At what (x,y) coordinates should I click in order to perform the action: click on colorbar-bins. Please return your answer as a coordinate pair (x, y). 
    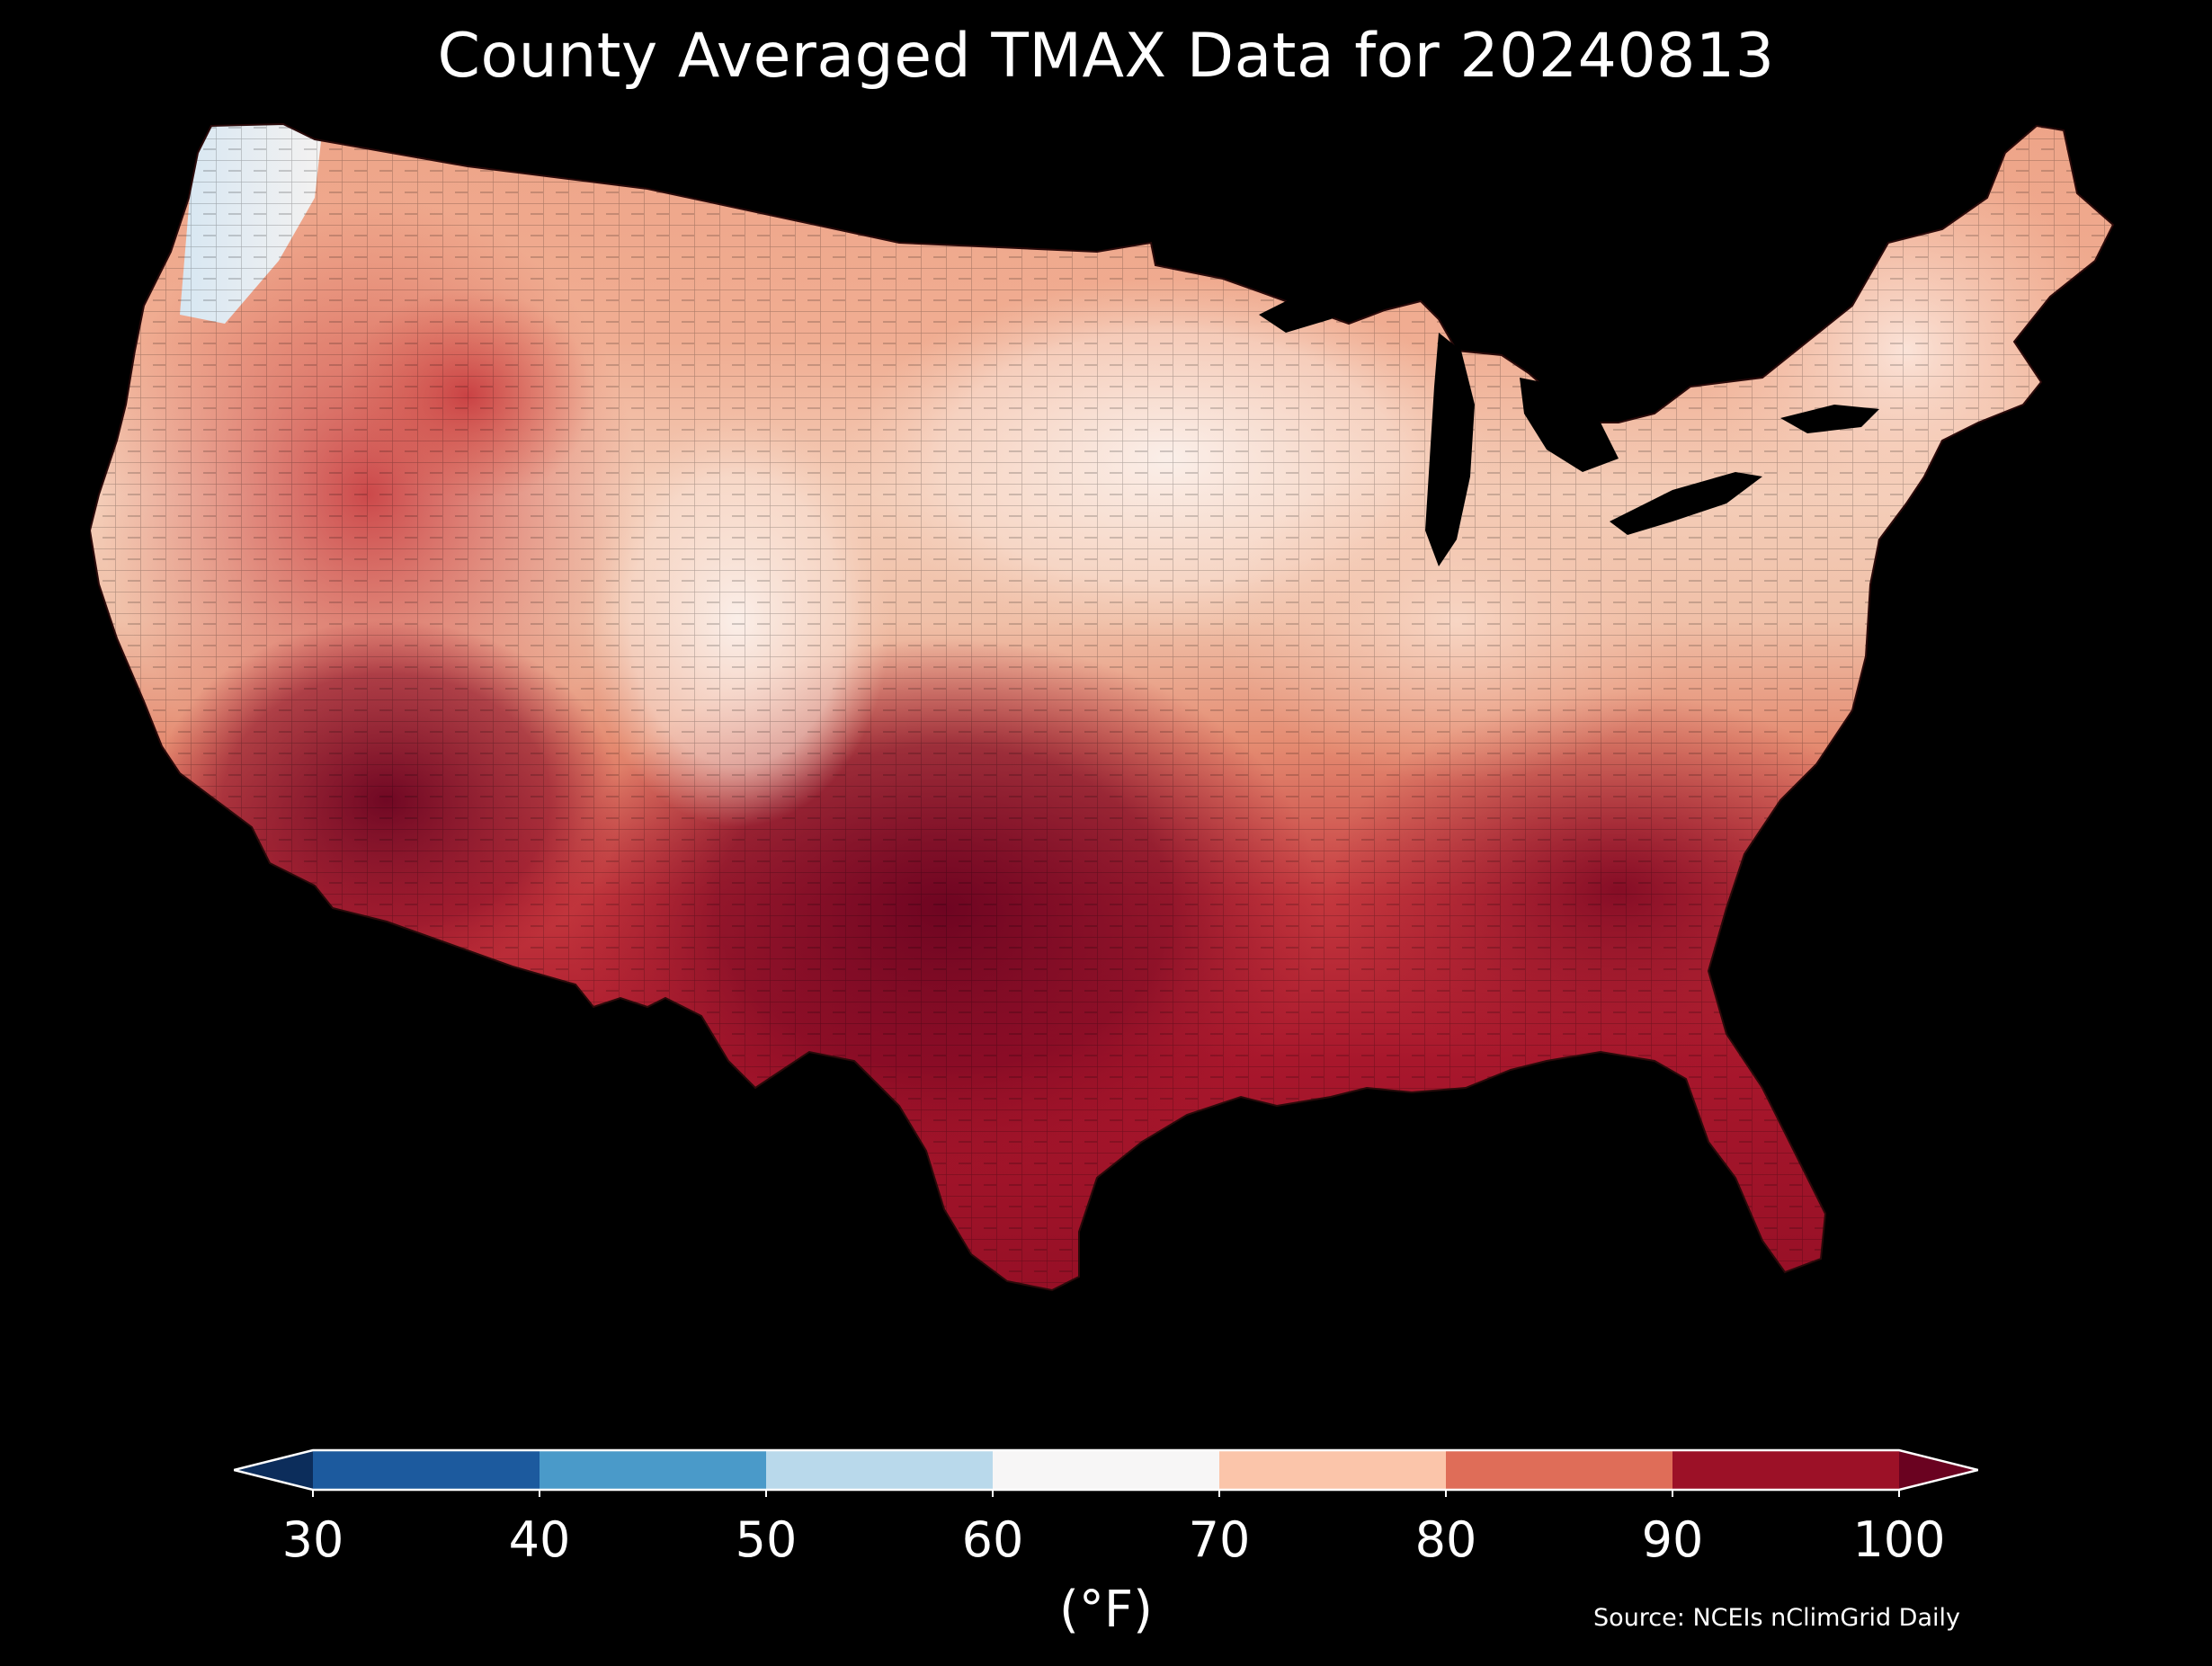
    Looking at the image, I should click on (1106, 1470).